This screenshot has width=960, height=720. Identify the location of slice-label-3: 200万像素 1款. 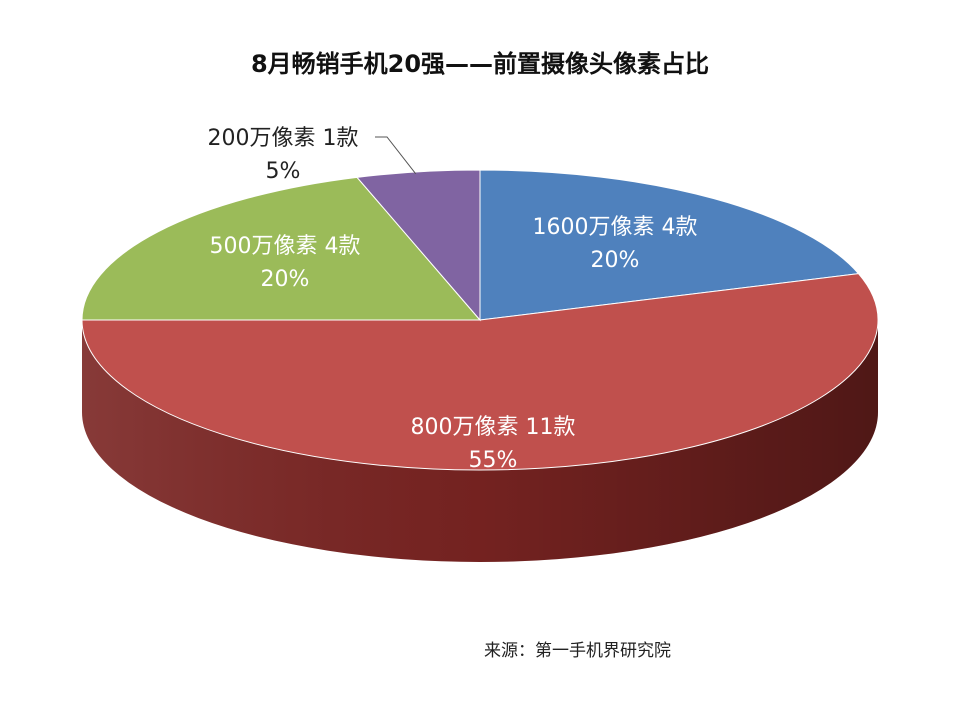
(283, 138).